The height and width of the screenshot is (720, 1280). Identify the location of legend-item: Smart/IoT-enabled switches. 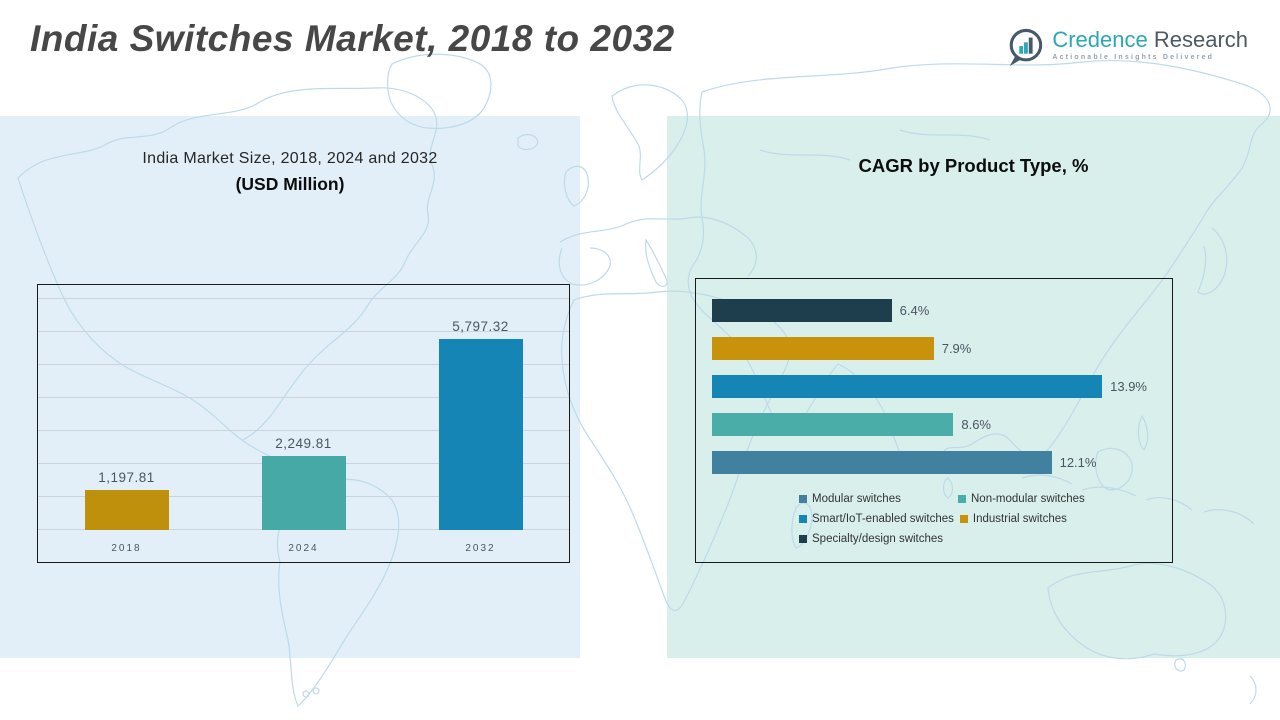
(876, 519).